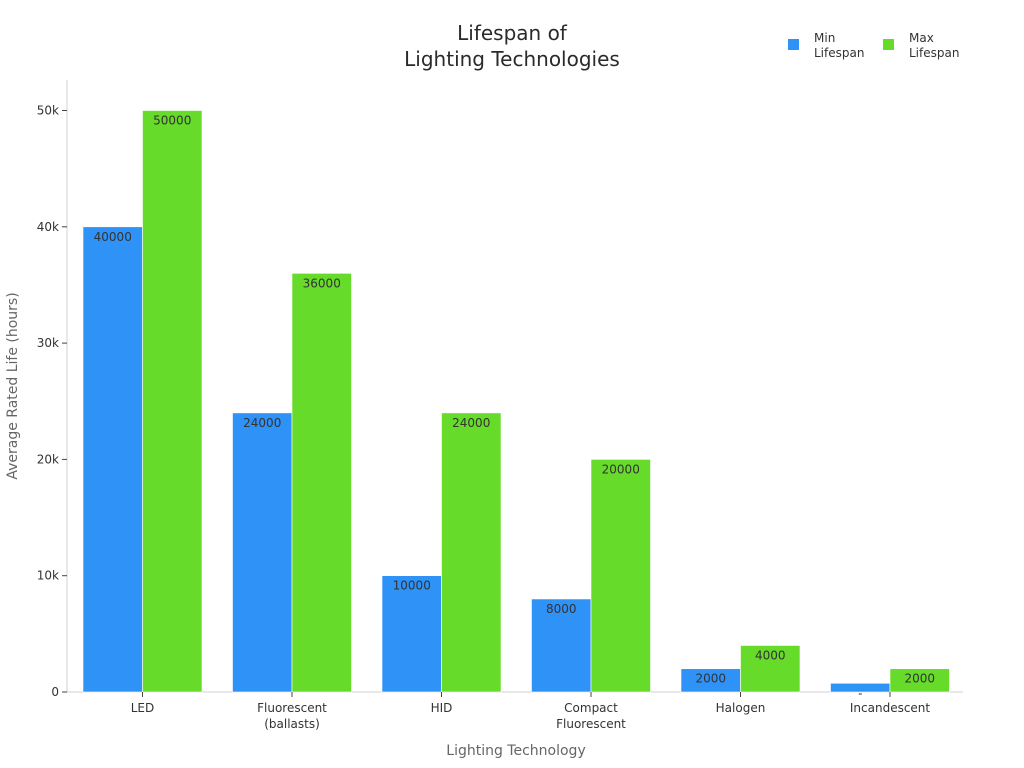 The width and height of the screenshot is (1024, 768). Describe the element at coordinates (934, 53) in the screenshot. I see `legend-label-max-line-2: Lifespan` at that location.